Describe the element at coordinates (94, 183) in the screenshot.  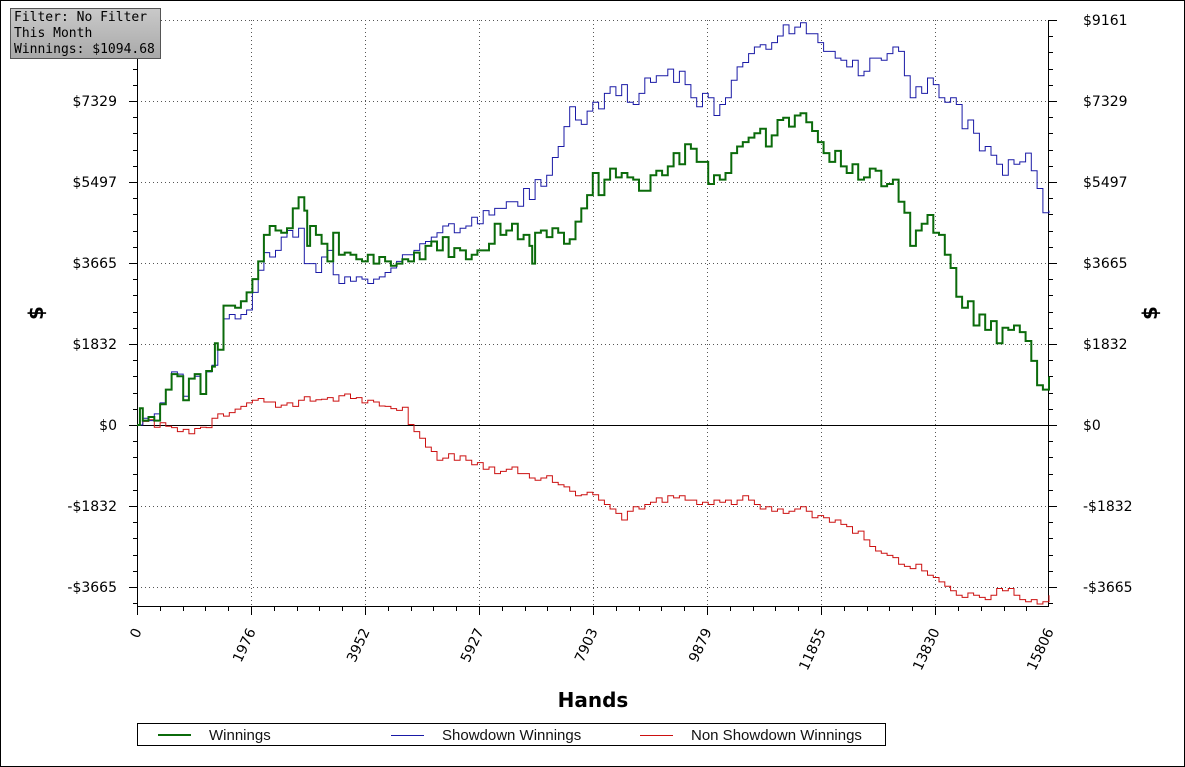
I see `y-tick-label-left: $5497` at that location.